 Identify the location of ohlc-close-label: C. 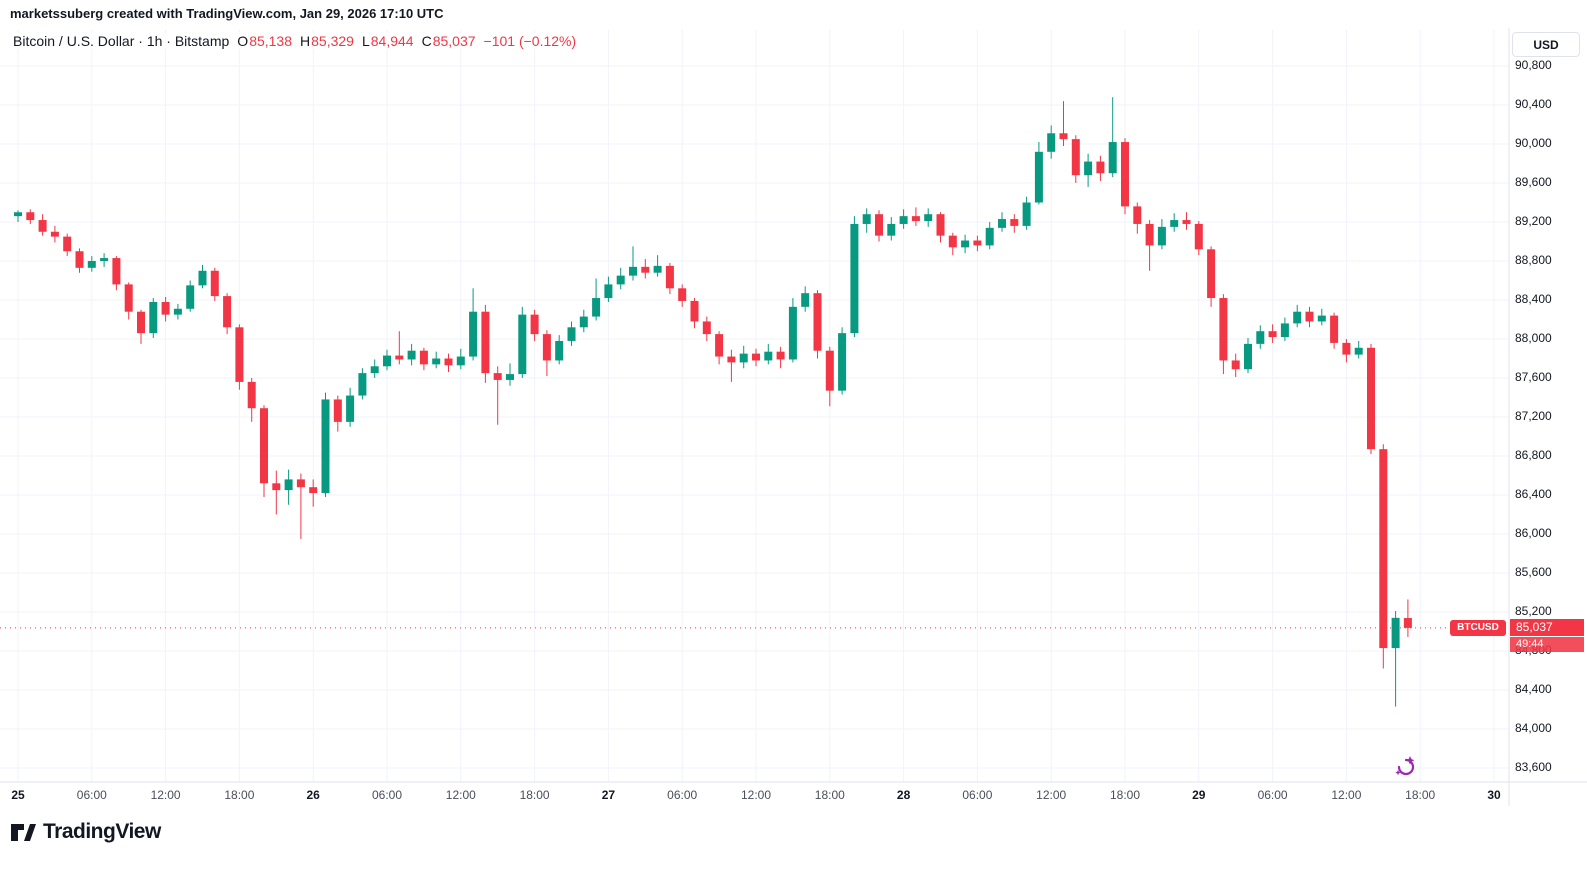
(426, 41).